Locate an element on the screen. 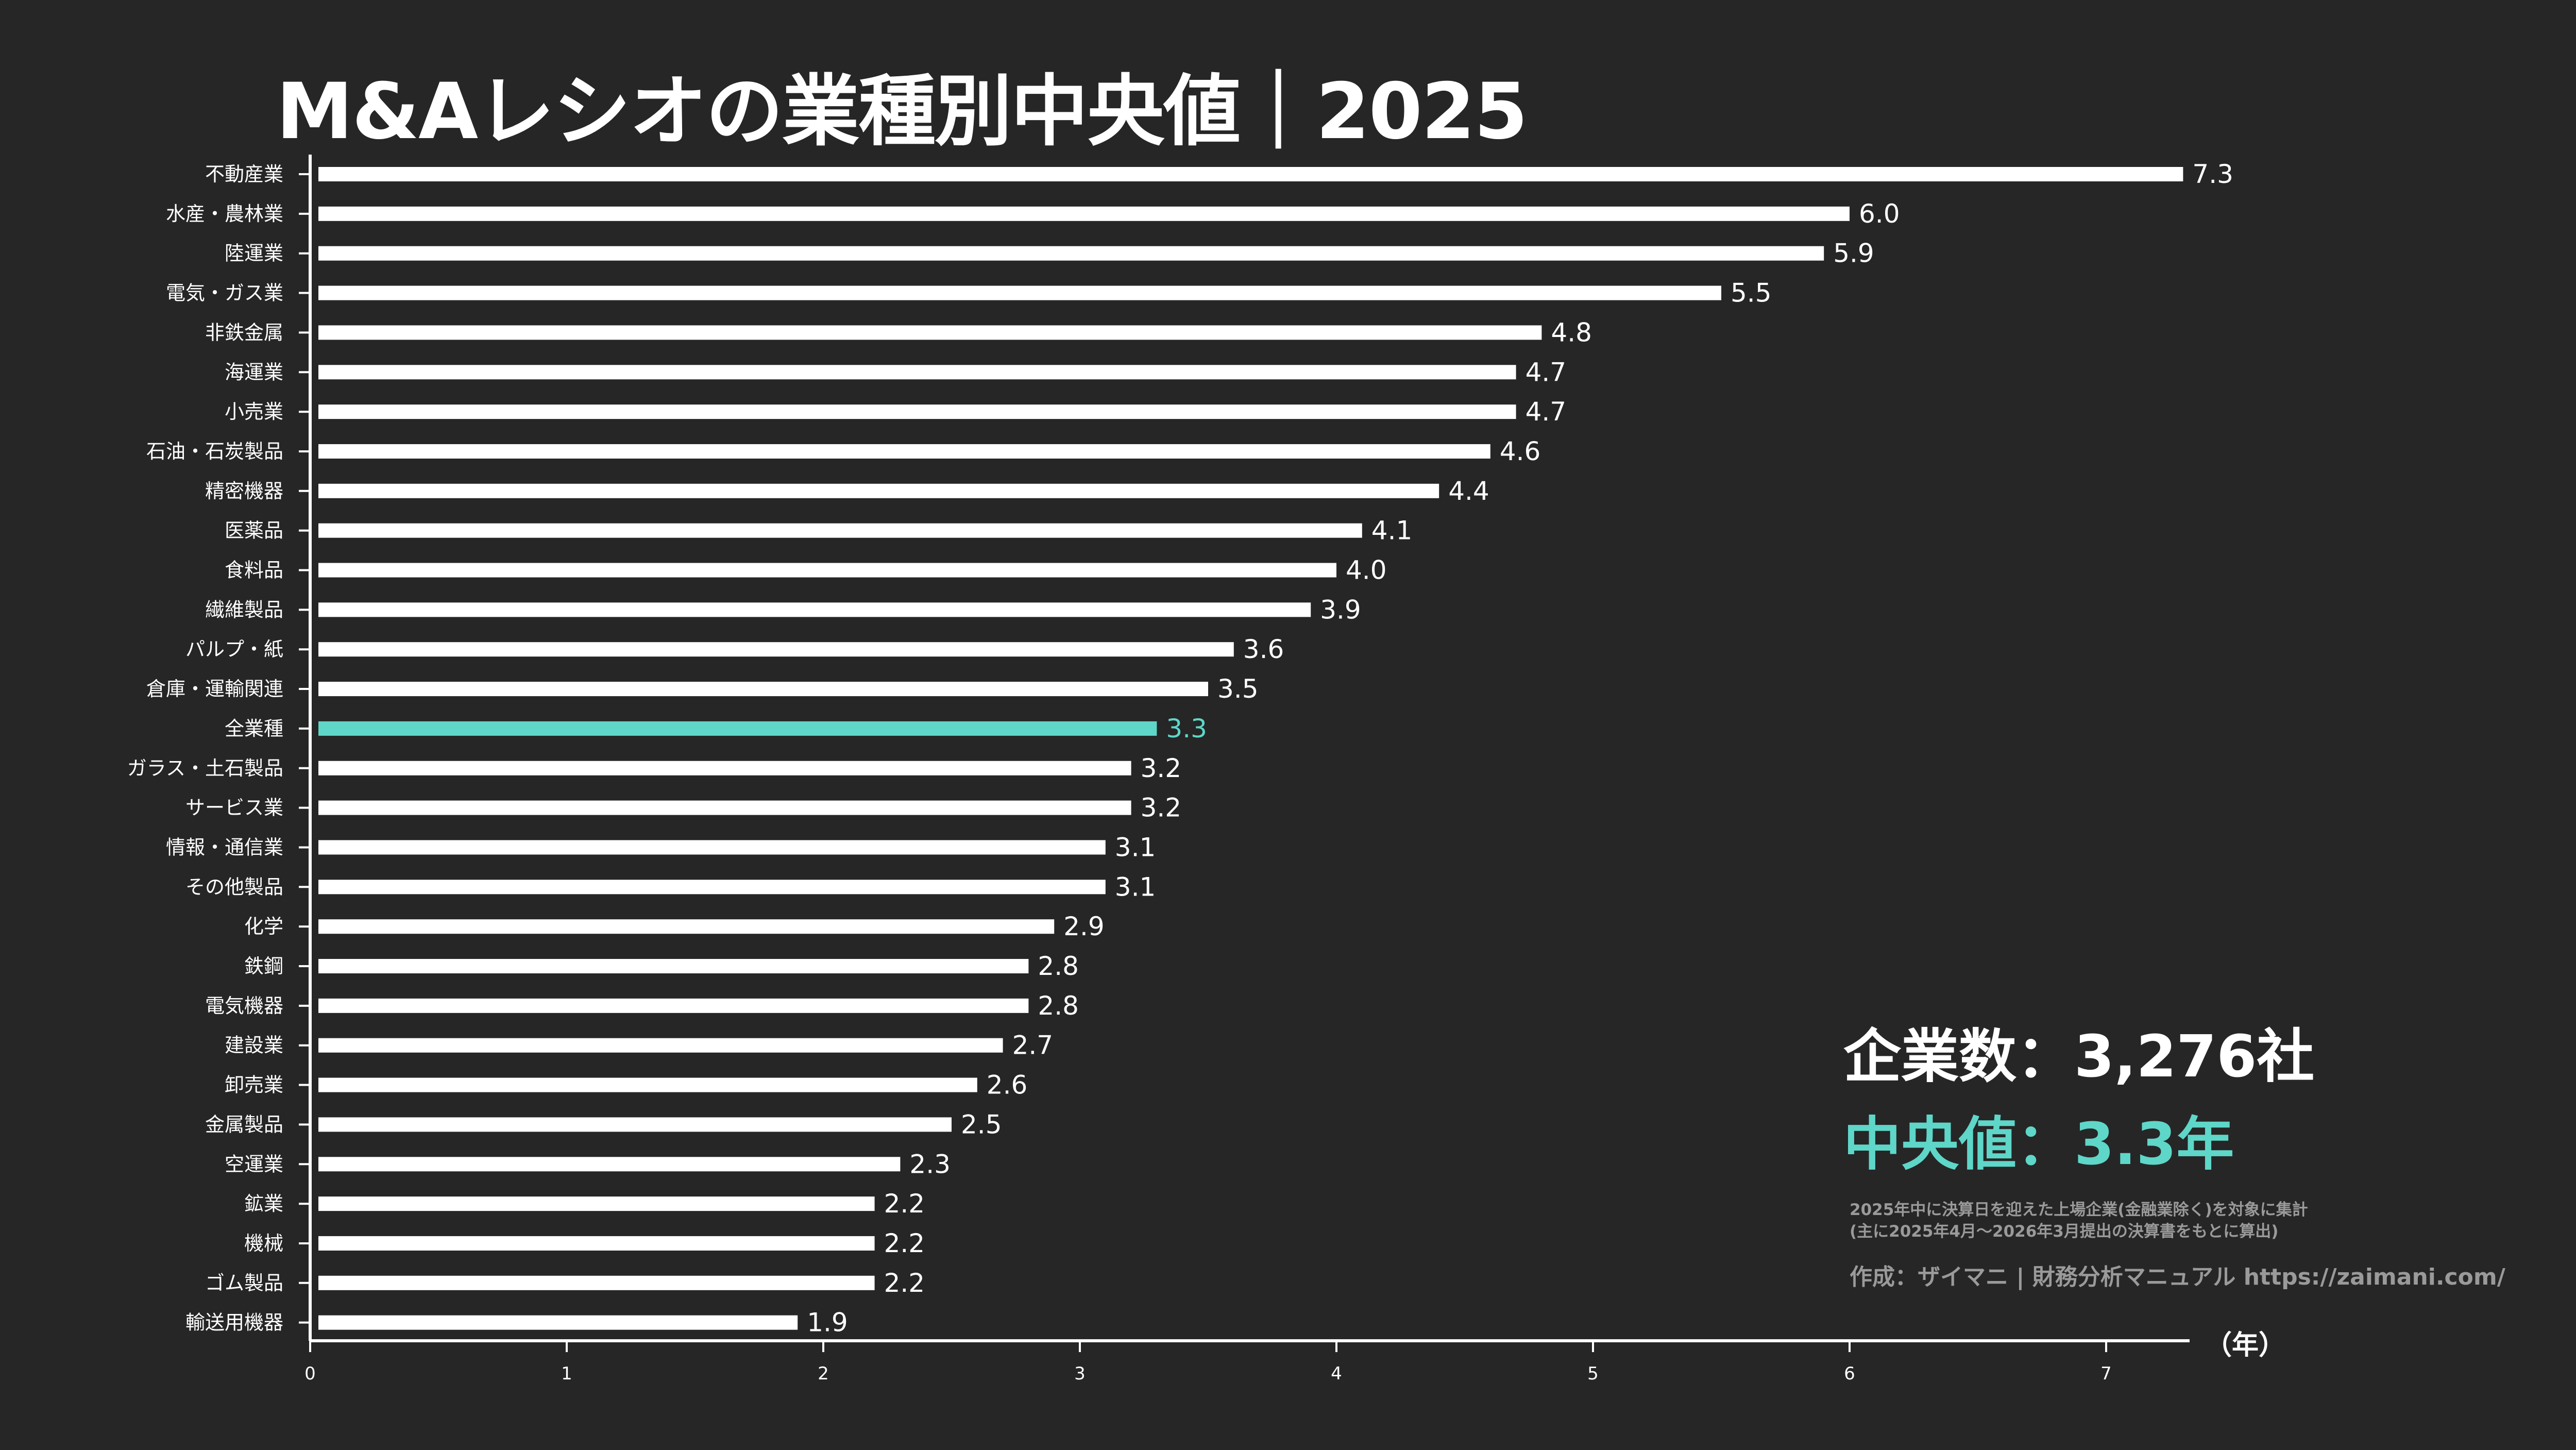  category-label: 全業種 is located at coordinates (254, 728).